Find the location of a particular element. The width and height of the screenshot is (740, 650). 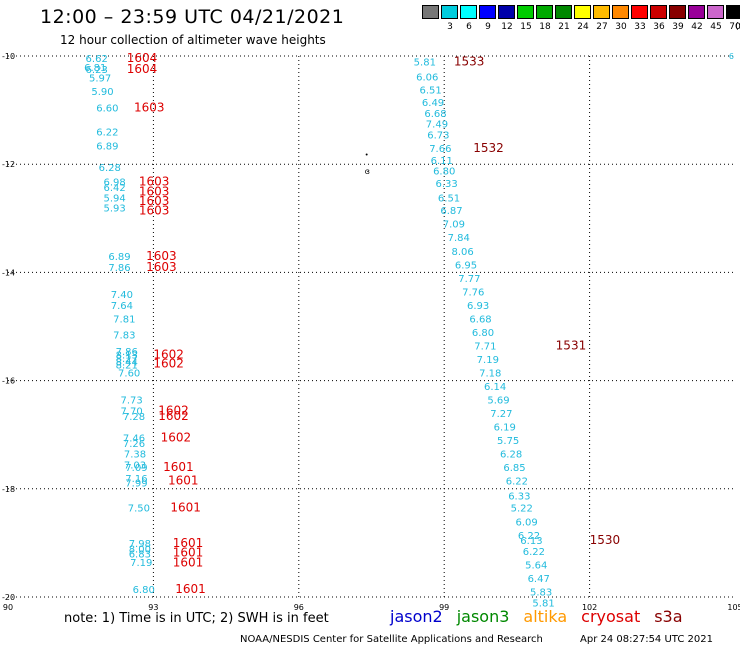

wave-height-label: 5.81 is located at coordinates (425, 62).